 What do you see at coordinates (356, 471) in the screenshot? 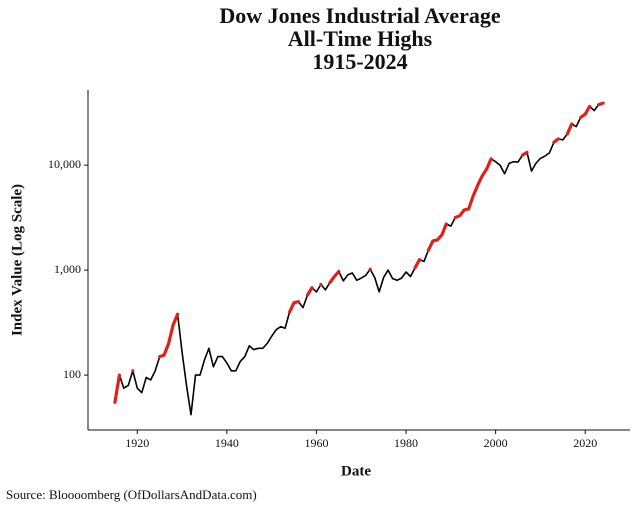
I see `x-axis-title: Date` at bounding box center [356, 471].